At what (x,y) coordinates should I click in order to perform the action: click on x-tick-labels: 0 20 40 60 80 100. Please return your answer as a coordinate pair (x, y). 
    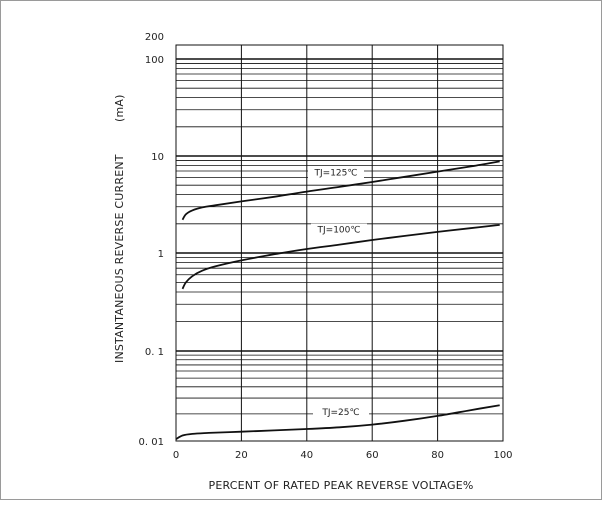
    Looking at the image, I should click on (343, 455).